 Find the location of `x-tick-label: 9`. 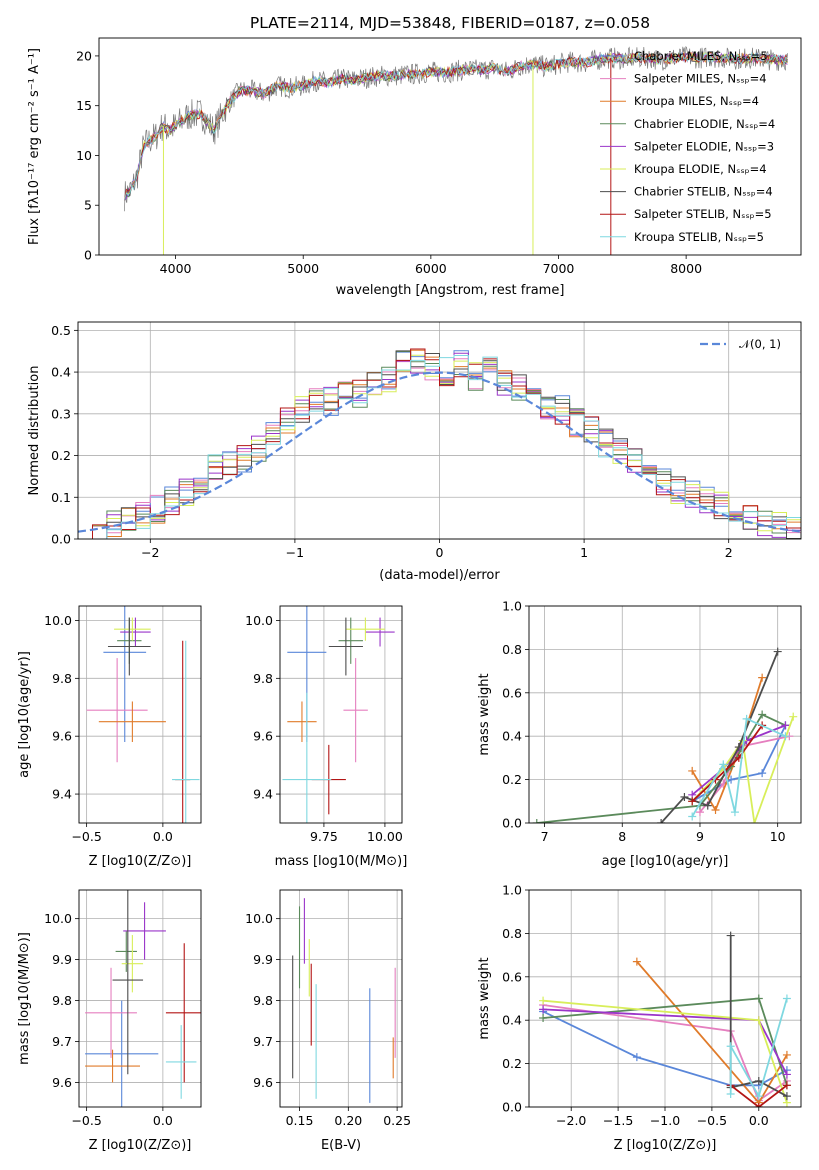

x-tick-label: 9 is located at coordinates (700, 836).